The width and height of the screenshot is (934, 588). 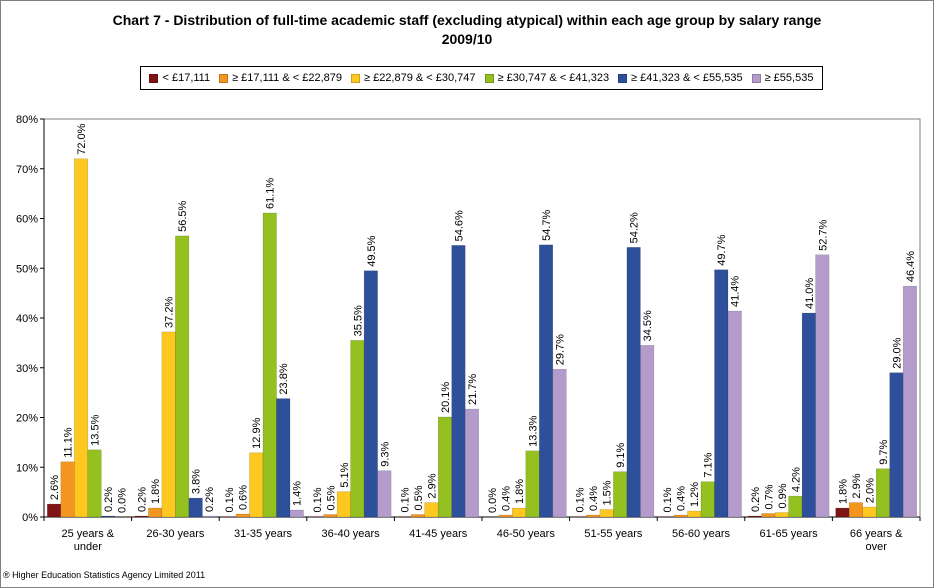 I want to click on x-tick-label: 61-65 years, so click(x=789, y=534).